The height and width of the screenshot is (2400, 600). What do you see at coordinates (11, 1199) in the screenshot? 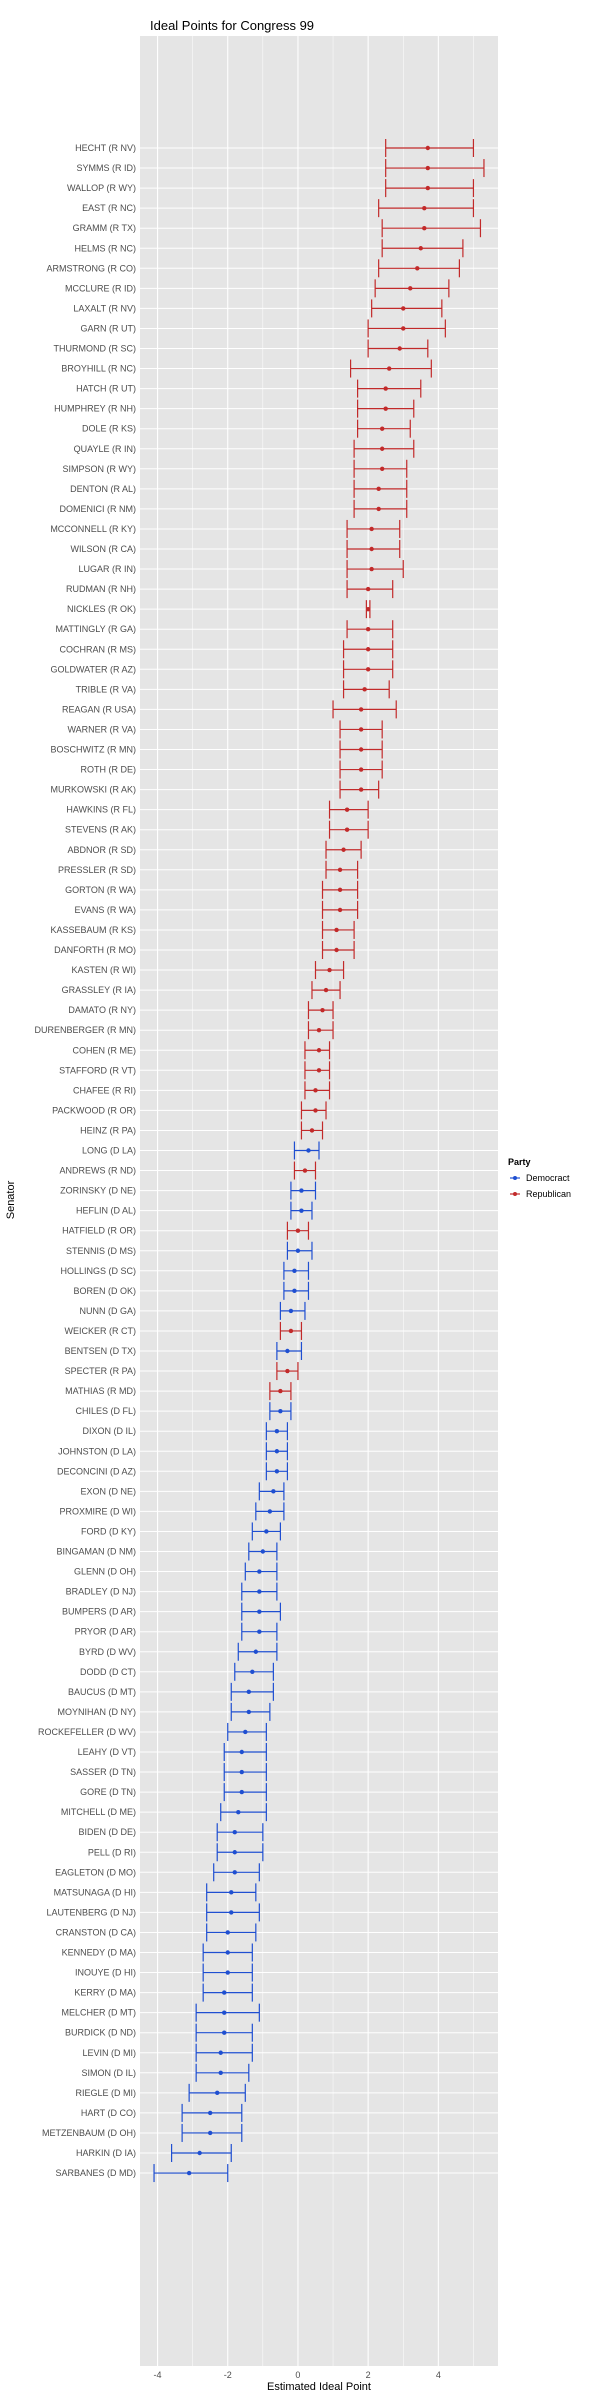
I see `y-axis-label: Senator` at bounding box center [11, 1199].